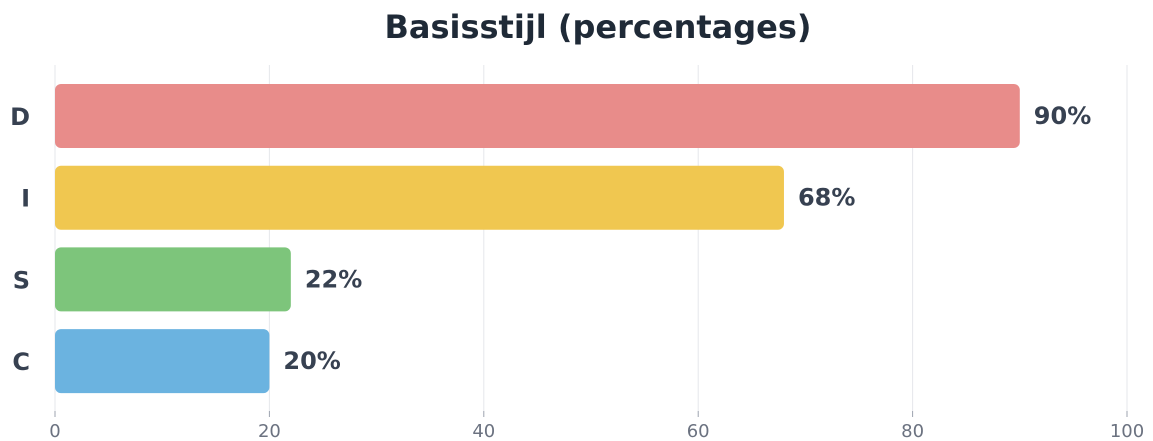  I want to click on x-tick-label: 60, so click(698, 431).